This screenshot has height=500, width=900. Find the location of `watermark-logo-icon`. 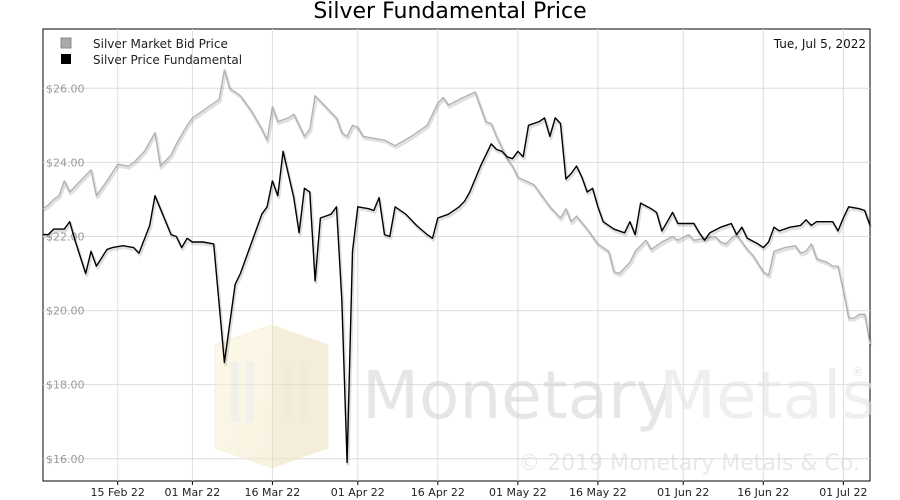

watermark-logo-icon is located at coordinates (271, 396).